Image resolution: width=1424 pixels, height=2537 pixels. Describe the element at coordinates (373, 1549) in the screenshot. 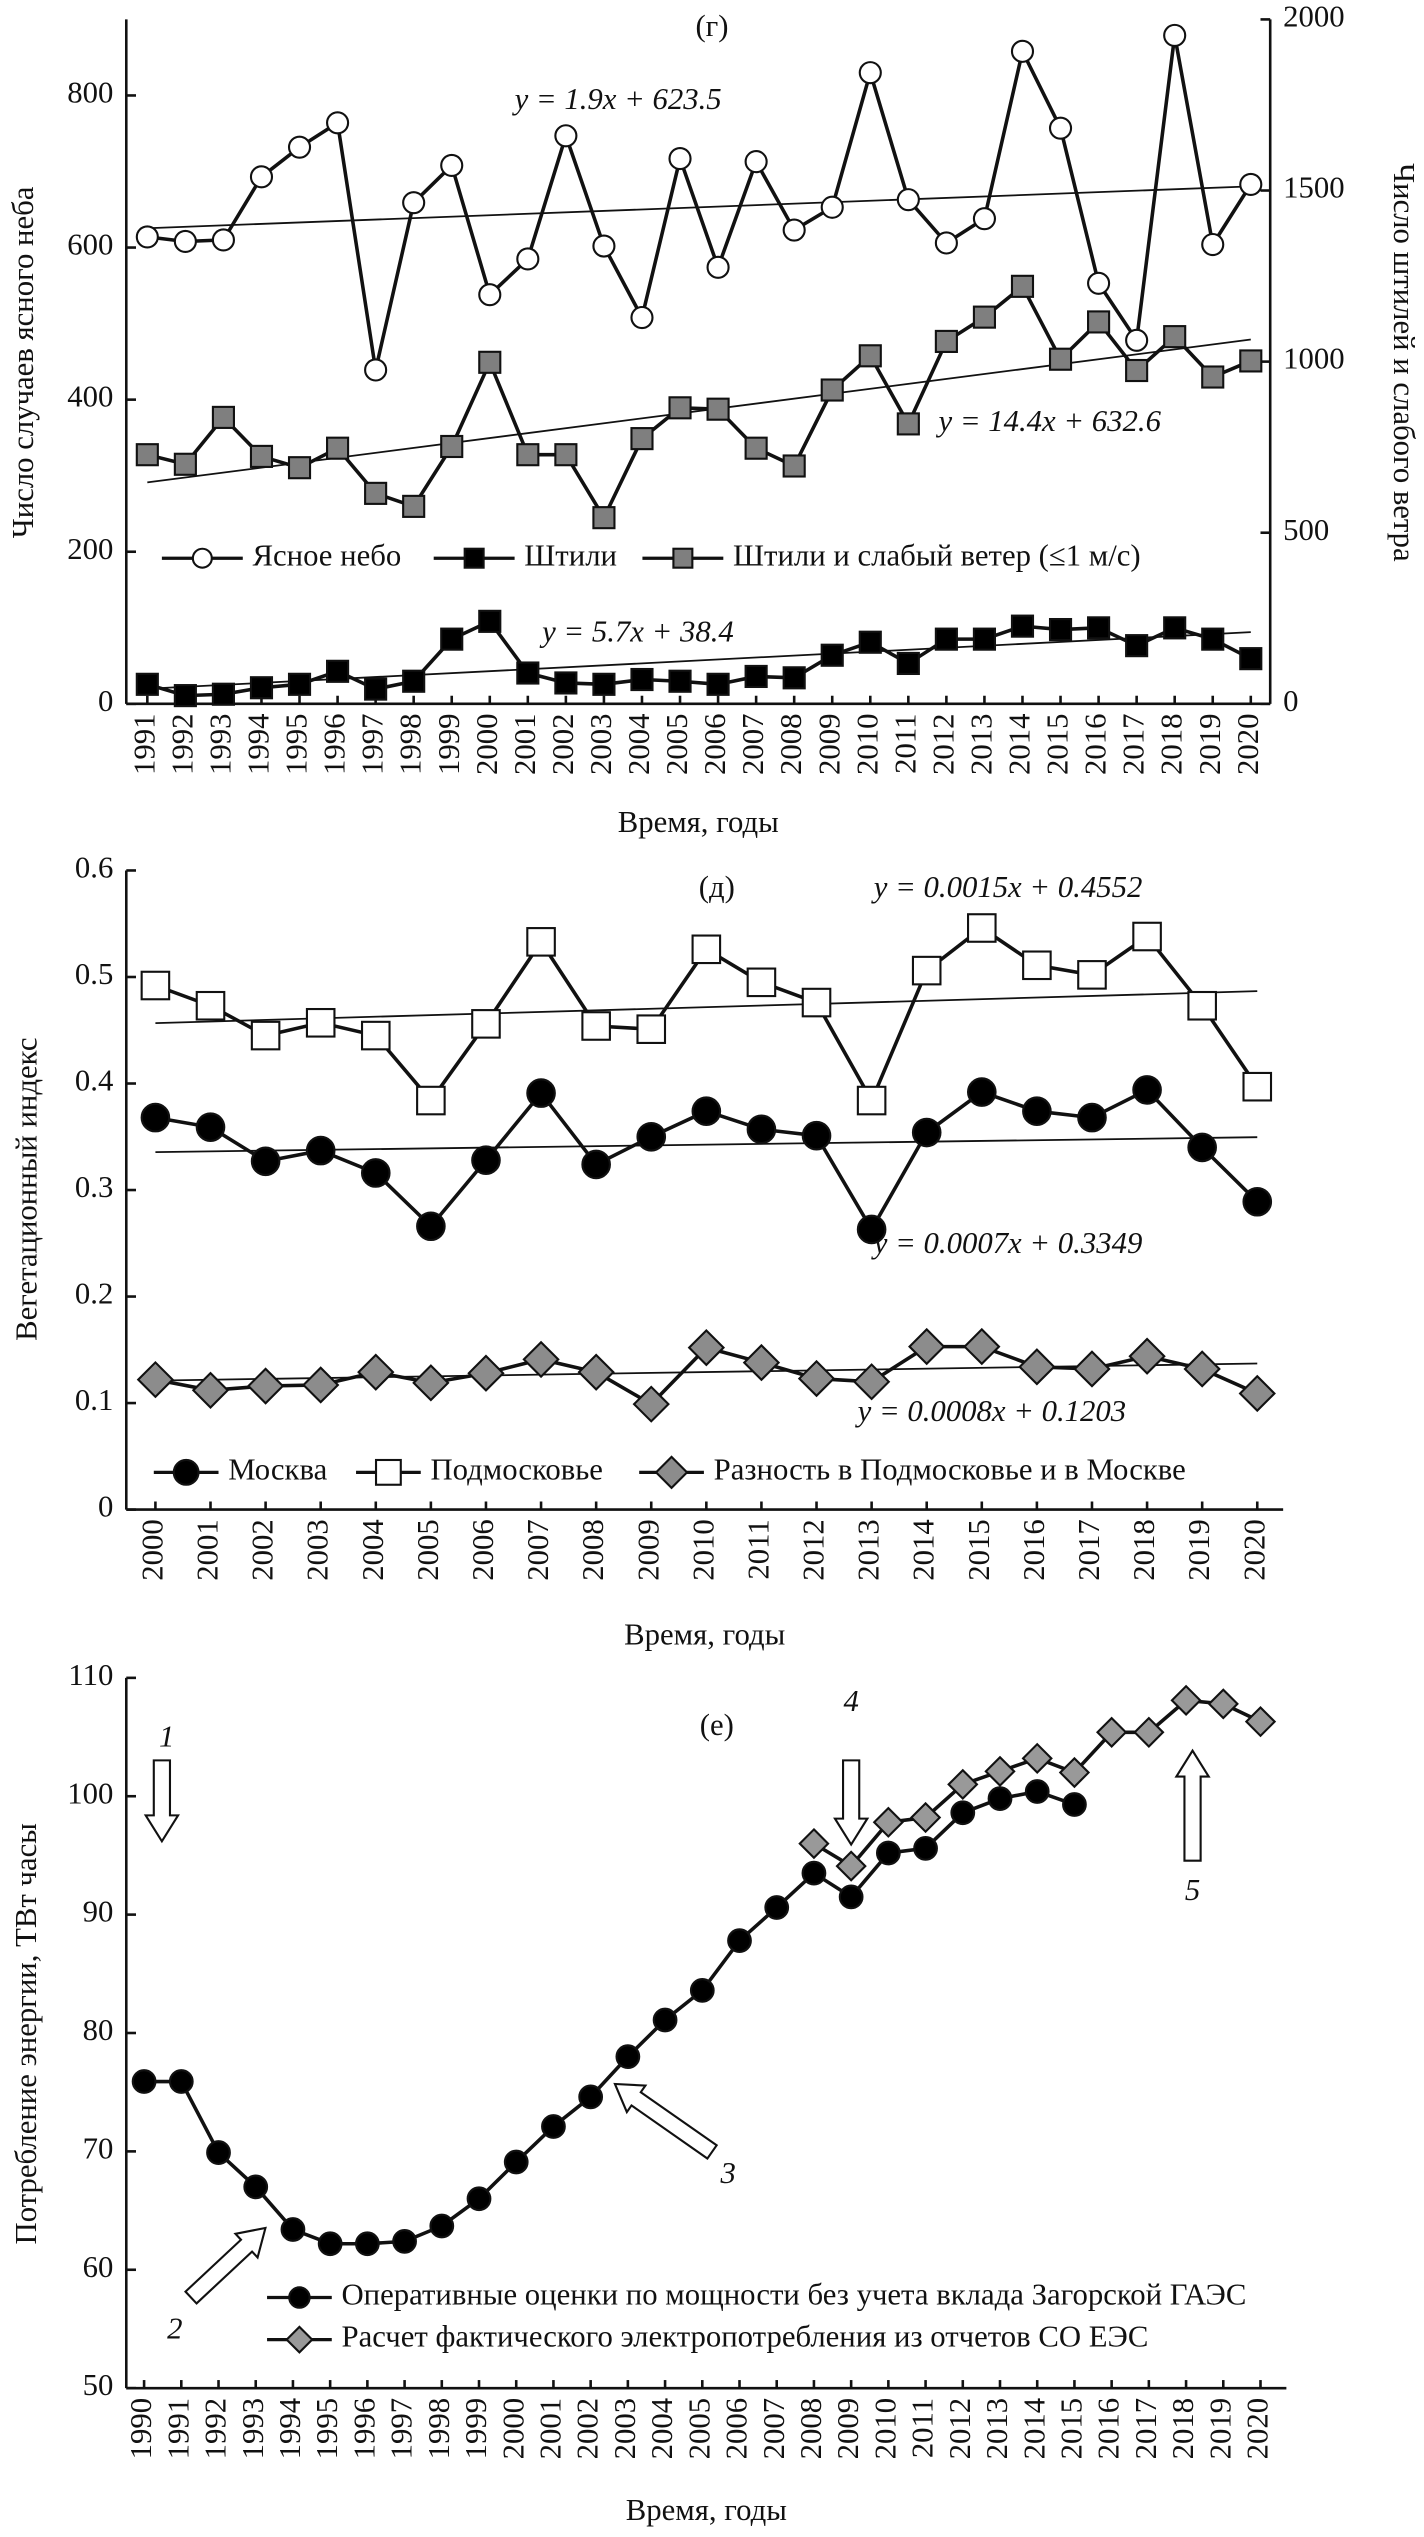

I see `x-tick-label: 2004` at that location.